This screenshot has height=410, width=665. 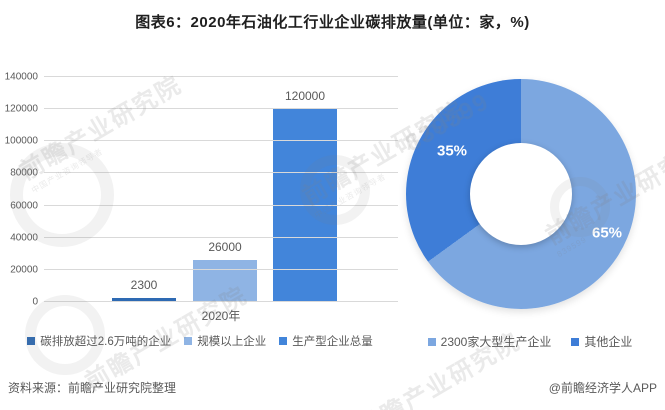 What do you see at coordinates (496, 342) in the screenshot?
I see `legend-label: 2300家大型生产企业` at bounding box center [496, 342].